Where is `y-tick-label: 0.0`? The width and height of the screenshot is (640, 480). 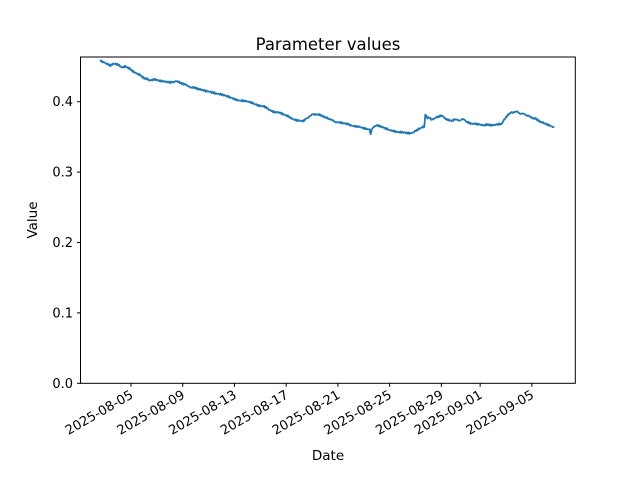 y-tick-label: 0.0 is located at coordinates (62, 384).